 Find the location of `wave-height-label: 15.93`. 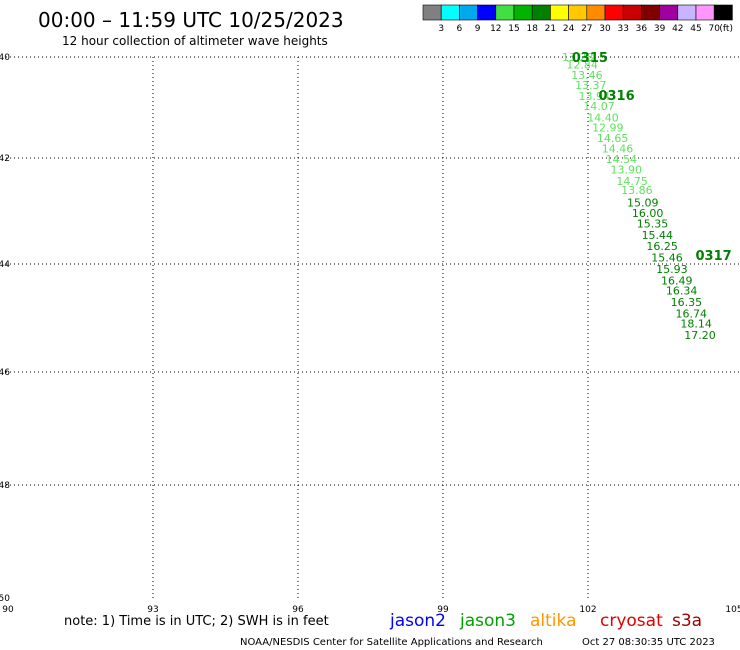

wave-height-label: 15.93 is located at coordinates (672, 269).